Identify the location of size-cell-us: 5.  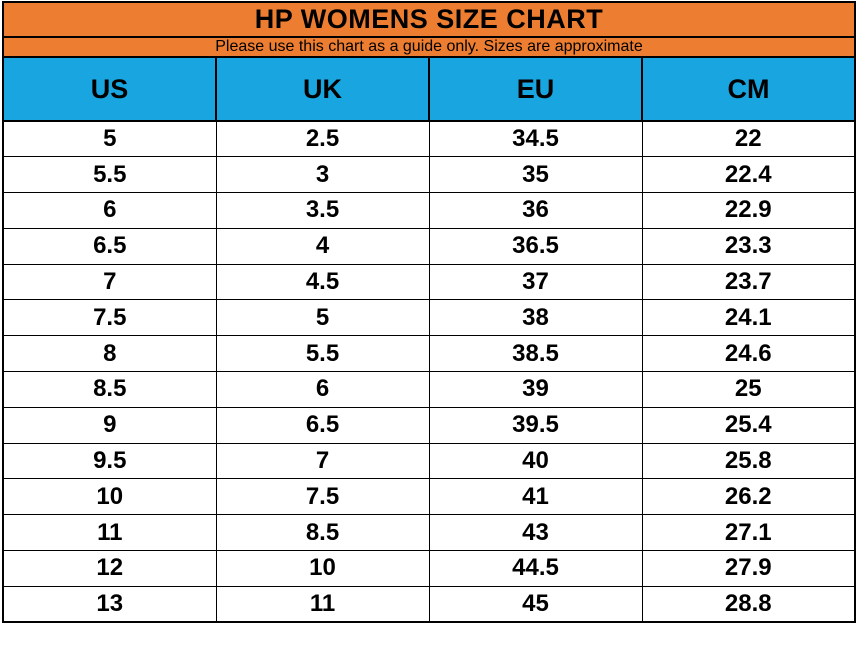
(109, 139).